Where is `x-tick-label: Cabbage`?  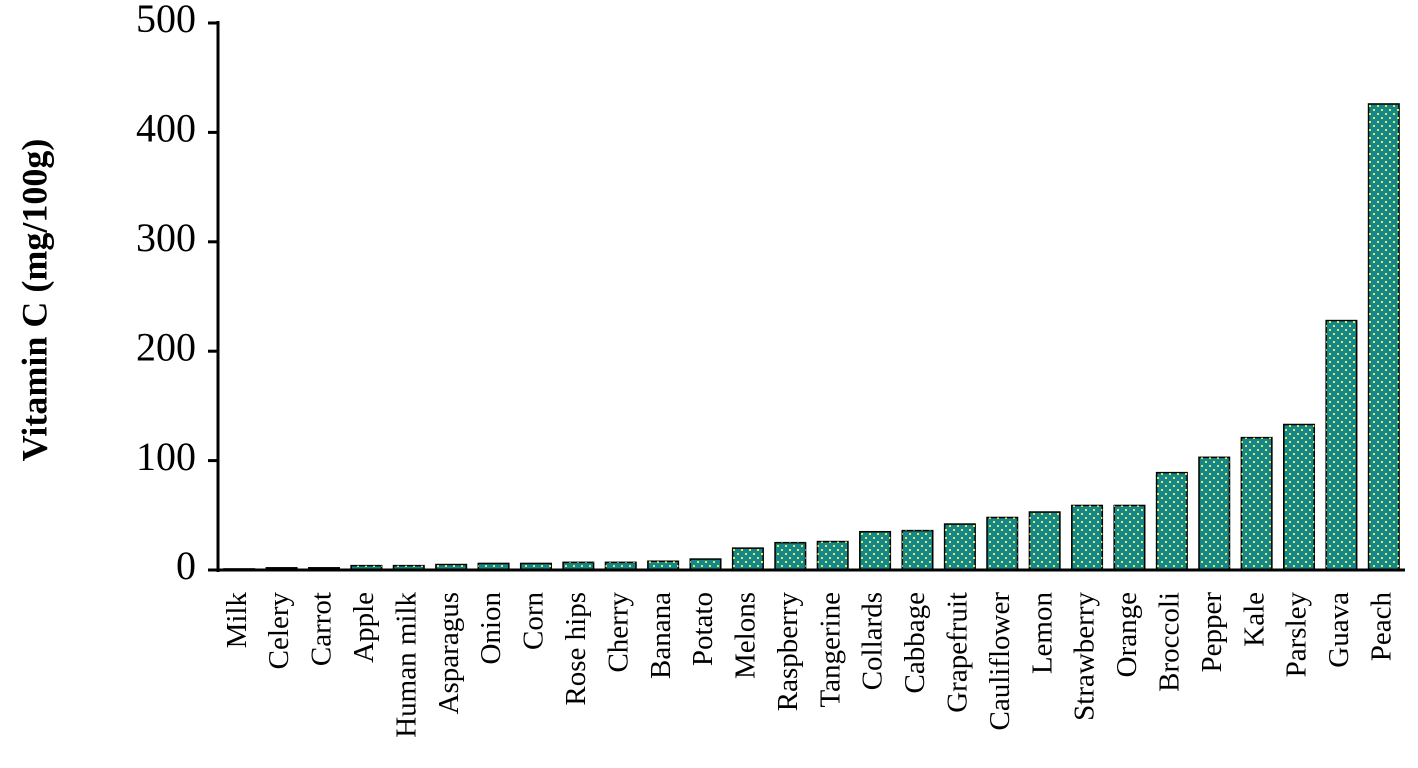
x-tick-label: Cabbage is located at coordinates (915, 642).